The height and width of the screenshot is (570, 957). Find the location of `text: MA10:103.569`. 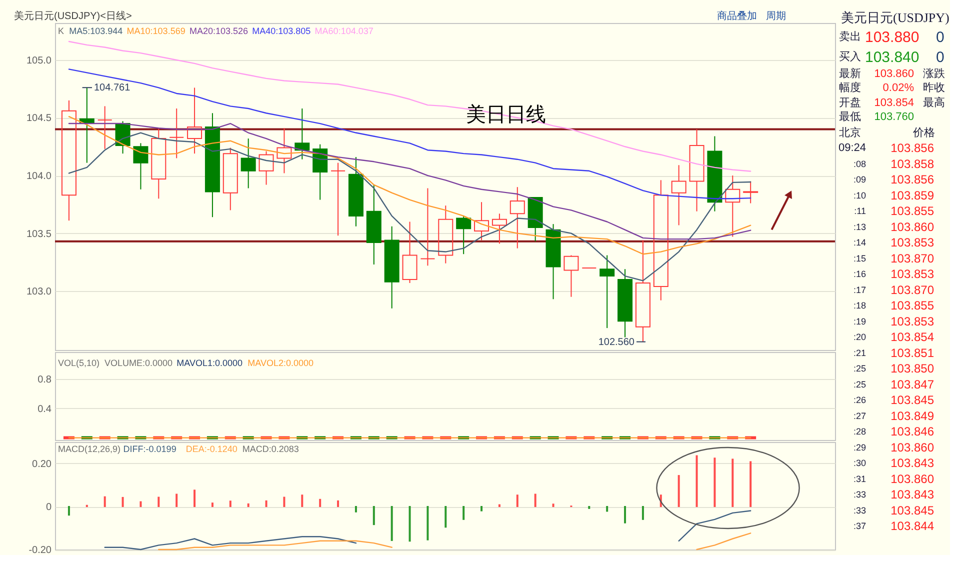

text: MA10:103.569 is located at coordinates (156, 31).